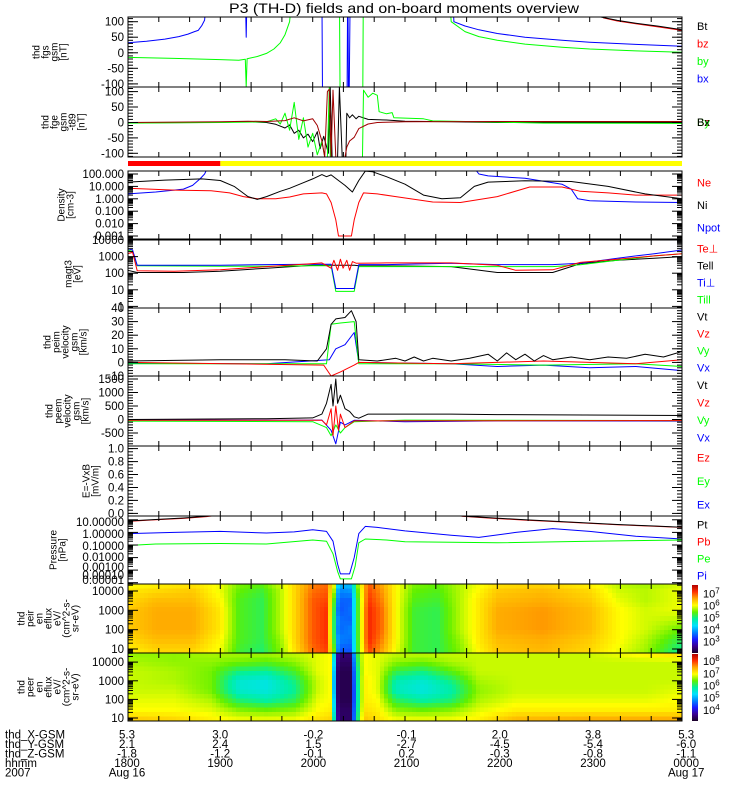 This screenshot has width=750, height=800. I want to click on legend-label: Vt, so click(702, 318).